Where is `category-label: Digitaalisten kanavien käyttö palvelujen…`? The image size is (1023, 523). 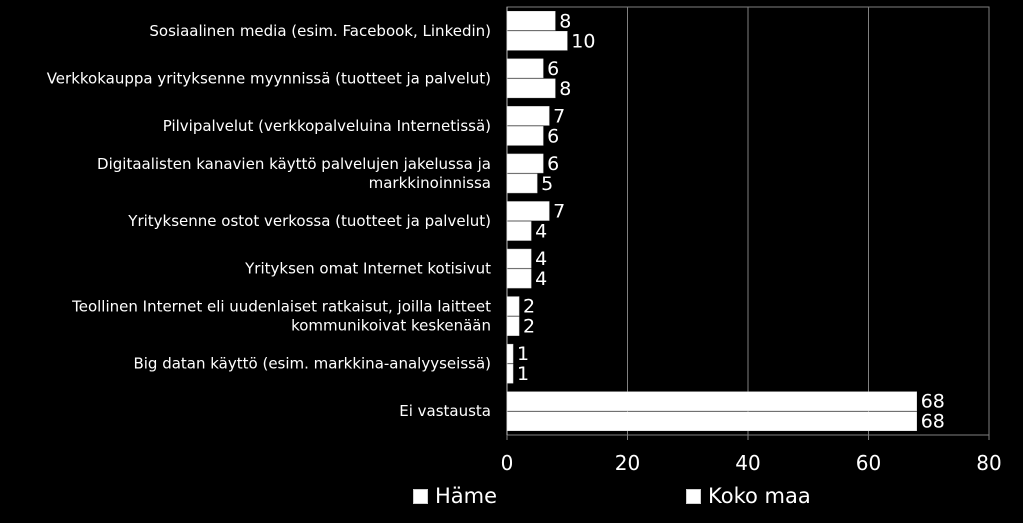
category-label: Digitaalisten kanavien käyttö palvelujen… is located at coordinates (294, 173).